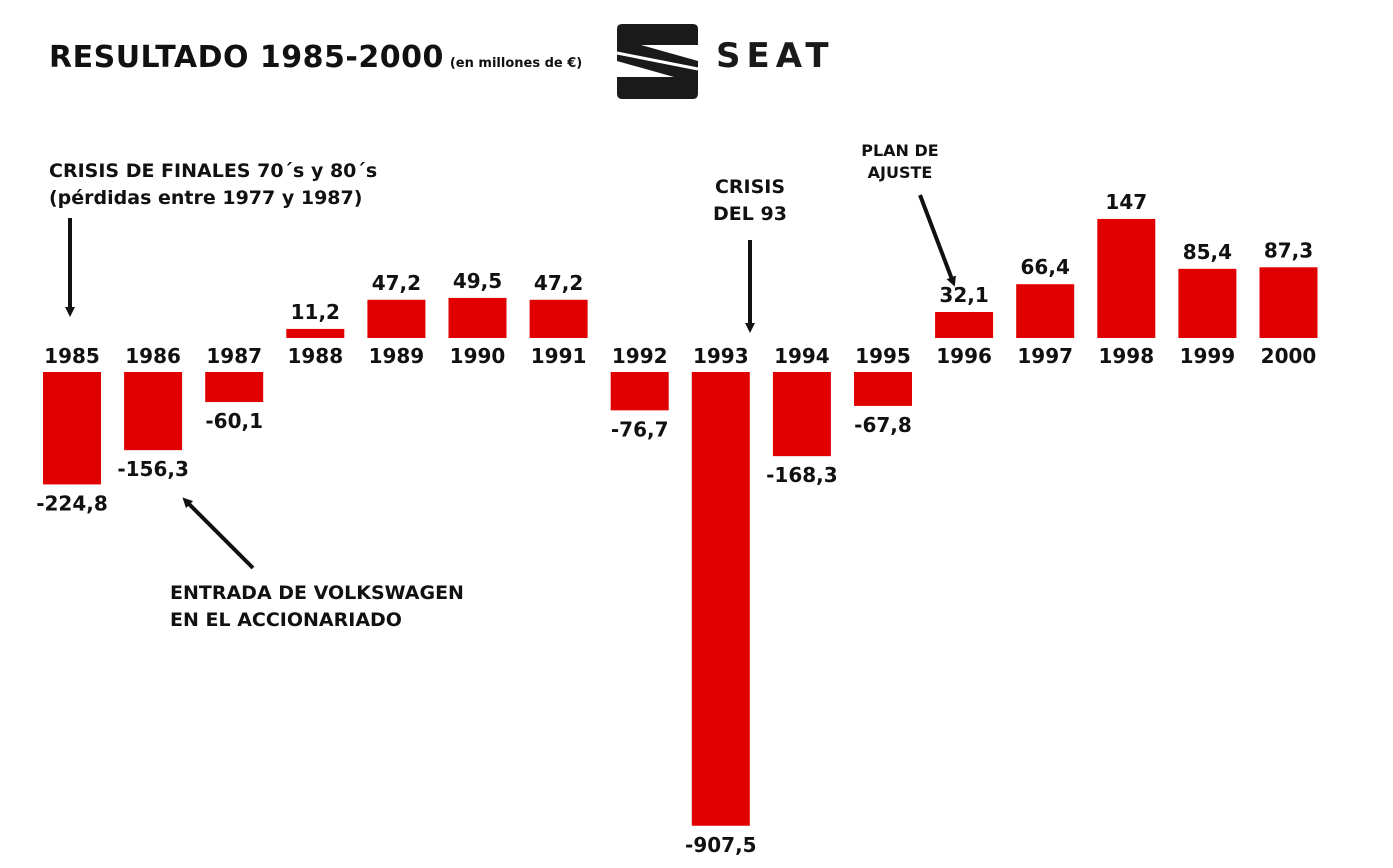 This screenshot has height=868, width=1393. Describe the element at coordinates (516, 63) in the screenshot. I see `chart-subtitle: (en millones de €)` at that location.